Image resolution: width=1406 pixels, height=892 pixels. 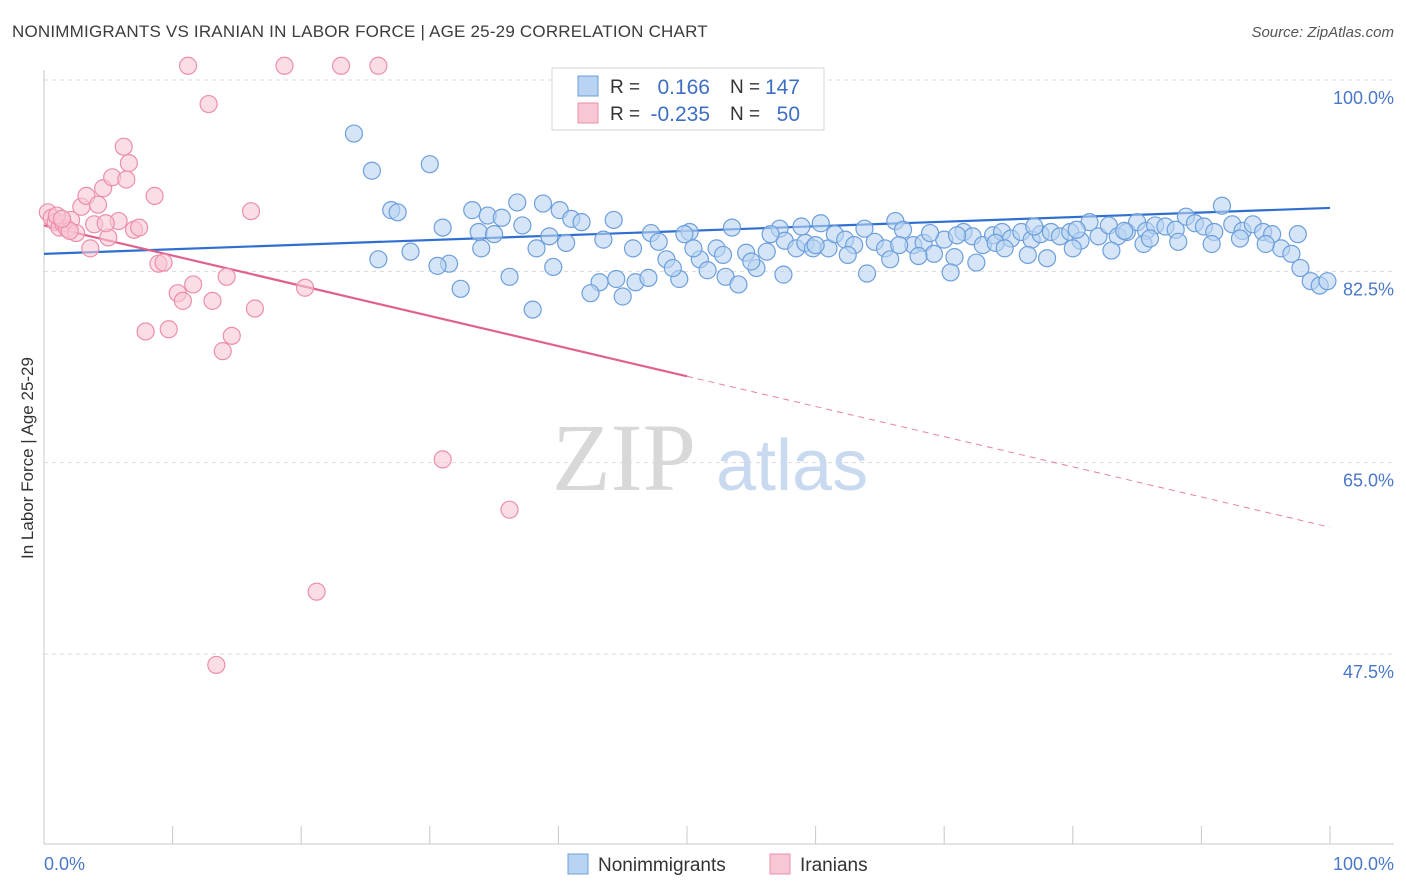 What do you see at coordinates (1363, 385) in the screenshot?
I see `y-tick-labels: 100.0% 82.5% 65.0% 47.5%` at bounding box center [1363, 385].